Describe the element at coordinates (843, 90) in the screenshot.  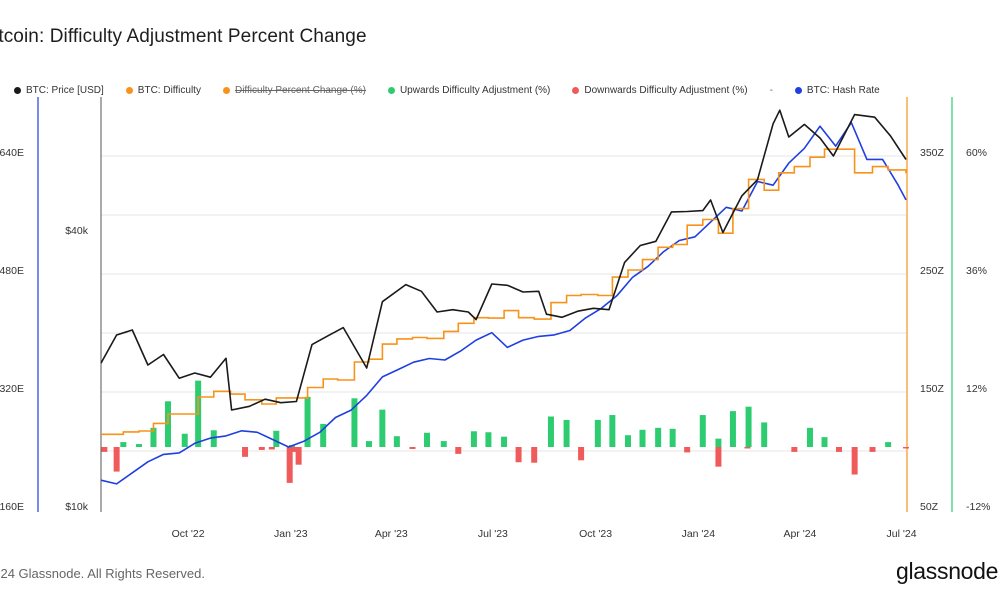
I see `legend-label: BTC: Hash Rate` at that location.